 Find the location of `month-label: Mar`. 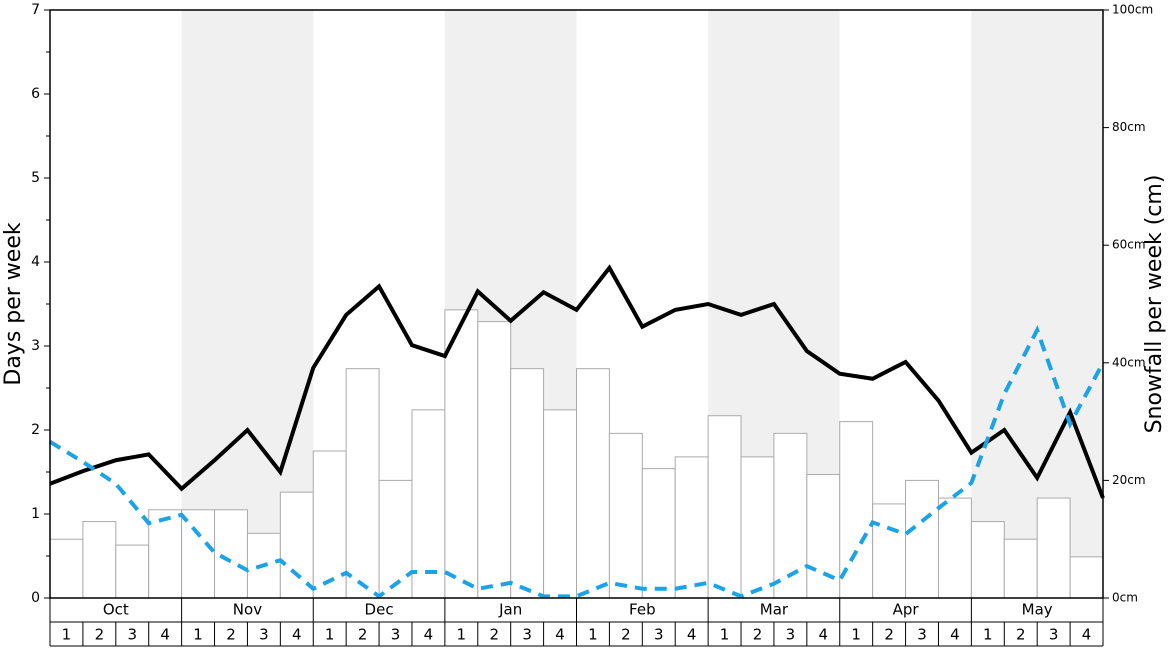

month-label: Mar is located at coordinates (774, 610).